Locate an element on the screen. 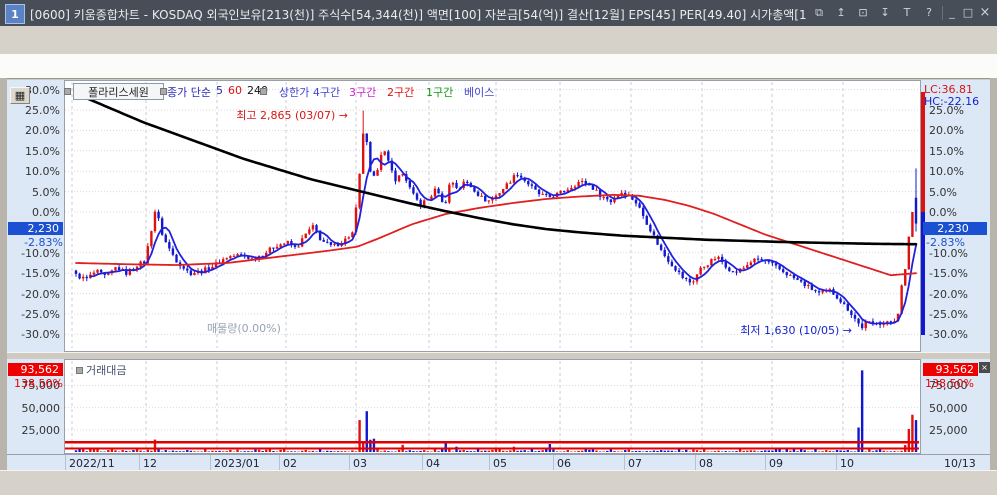  popup-window-icon: ⧉ is located at coordinates (819, 12).